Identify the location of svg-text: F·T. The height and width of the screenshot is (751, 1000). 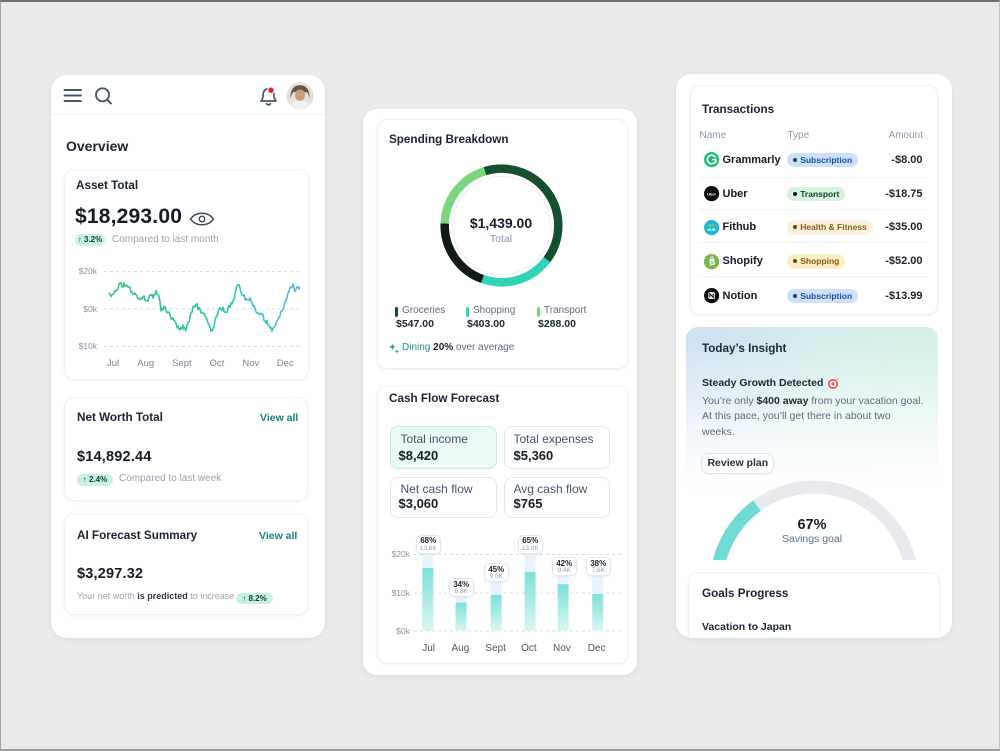
(712, 226).